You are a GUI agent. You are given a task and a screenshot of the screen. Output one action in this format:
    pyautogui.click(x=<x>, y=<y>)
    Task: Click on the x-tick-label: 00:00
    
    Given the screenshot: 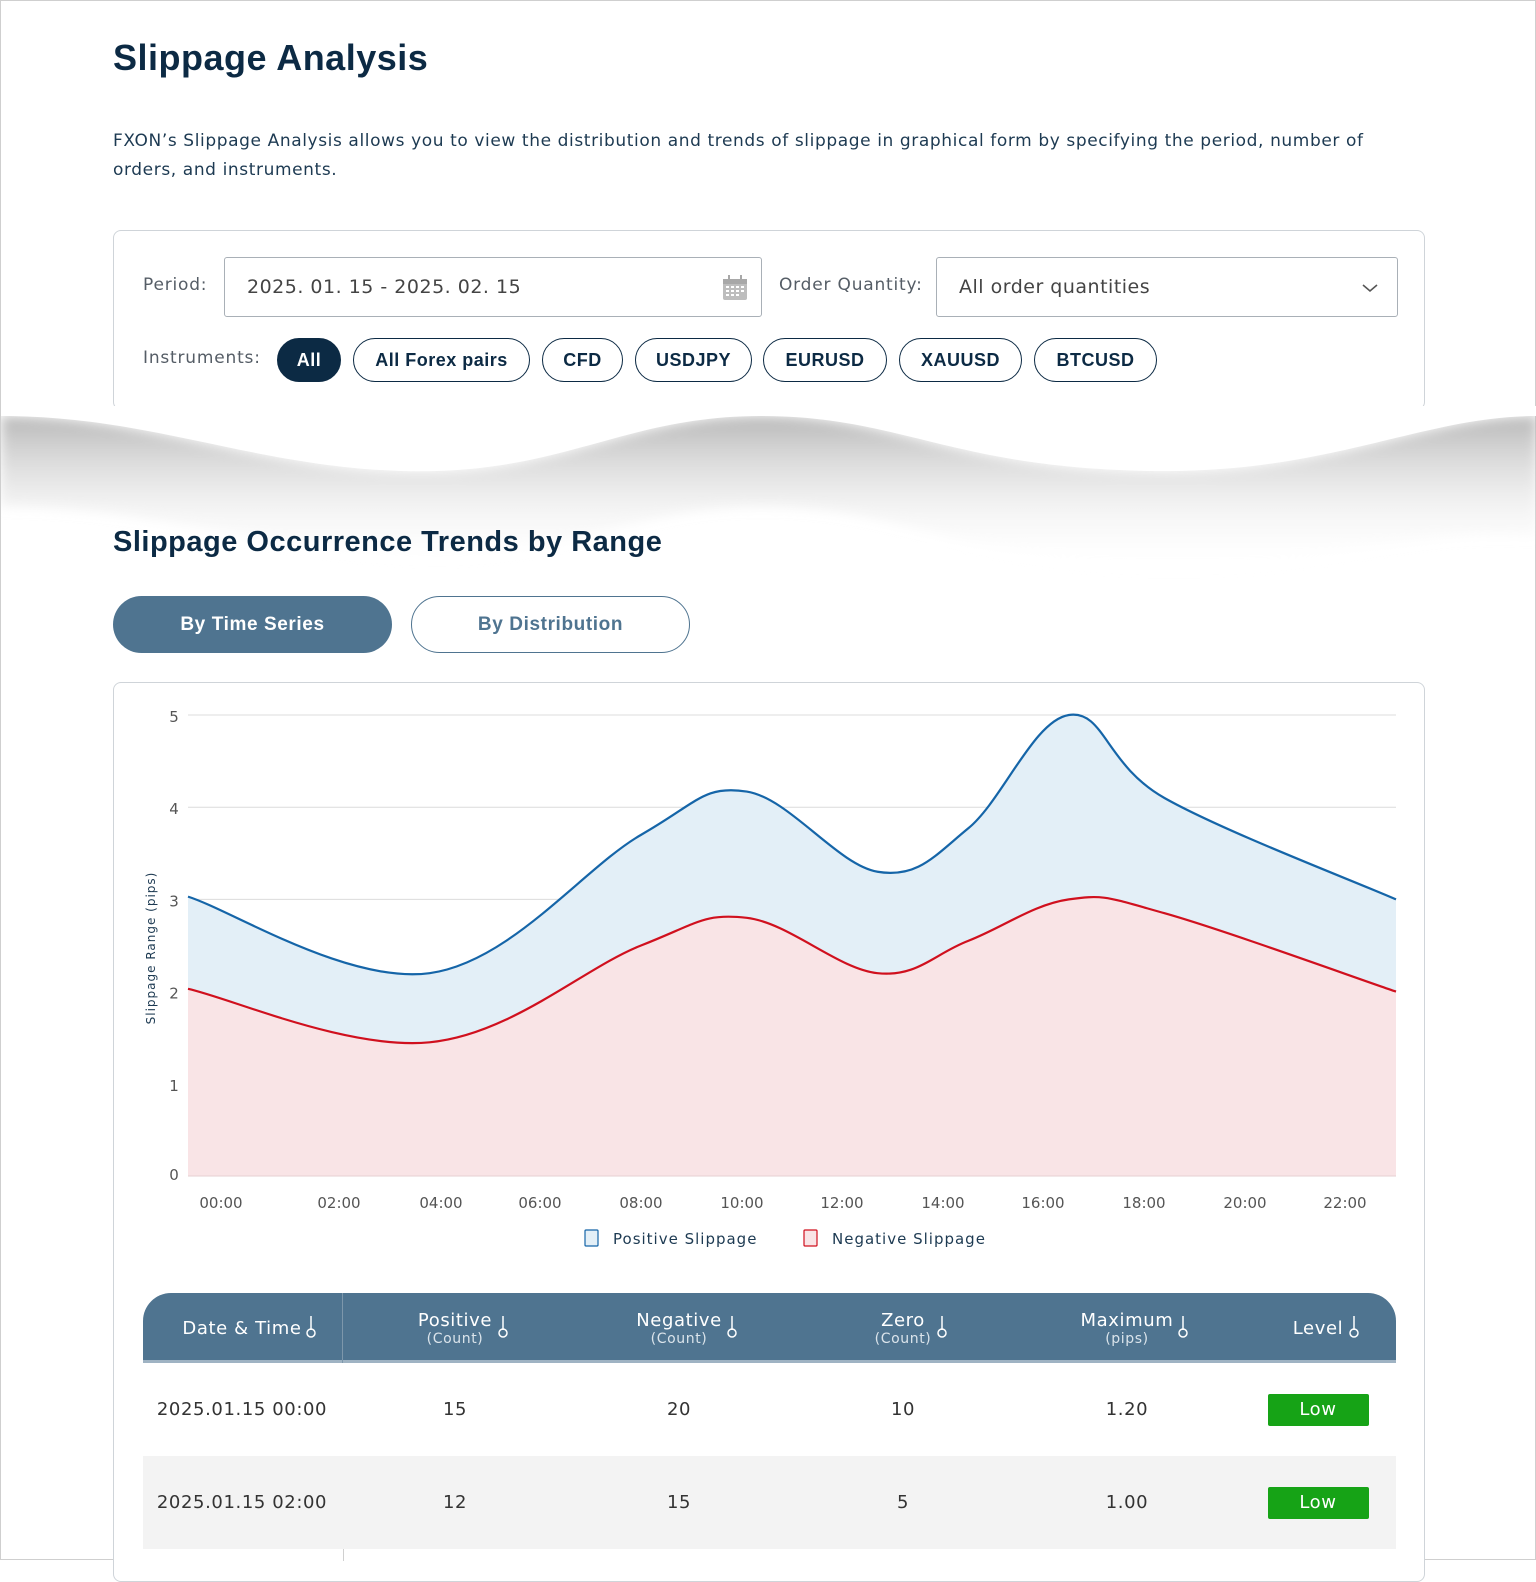 What is the action you would take?
    pyautogui.click(x=220, y=1203)
    